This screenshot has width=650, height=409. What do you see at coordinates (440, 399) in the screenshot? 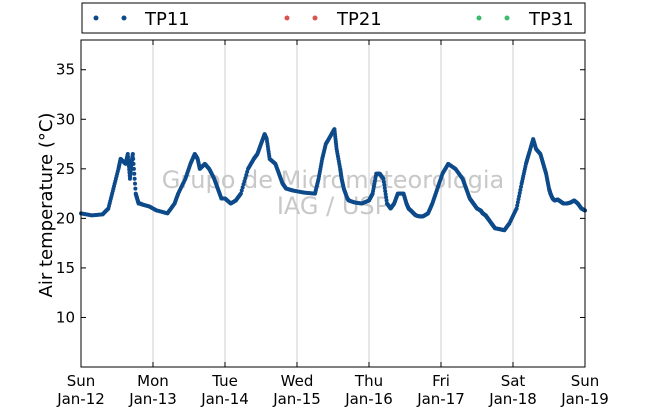
I see `x-tick-label-date: Jan-17` at bounding box center [440, 399].